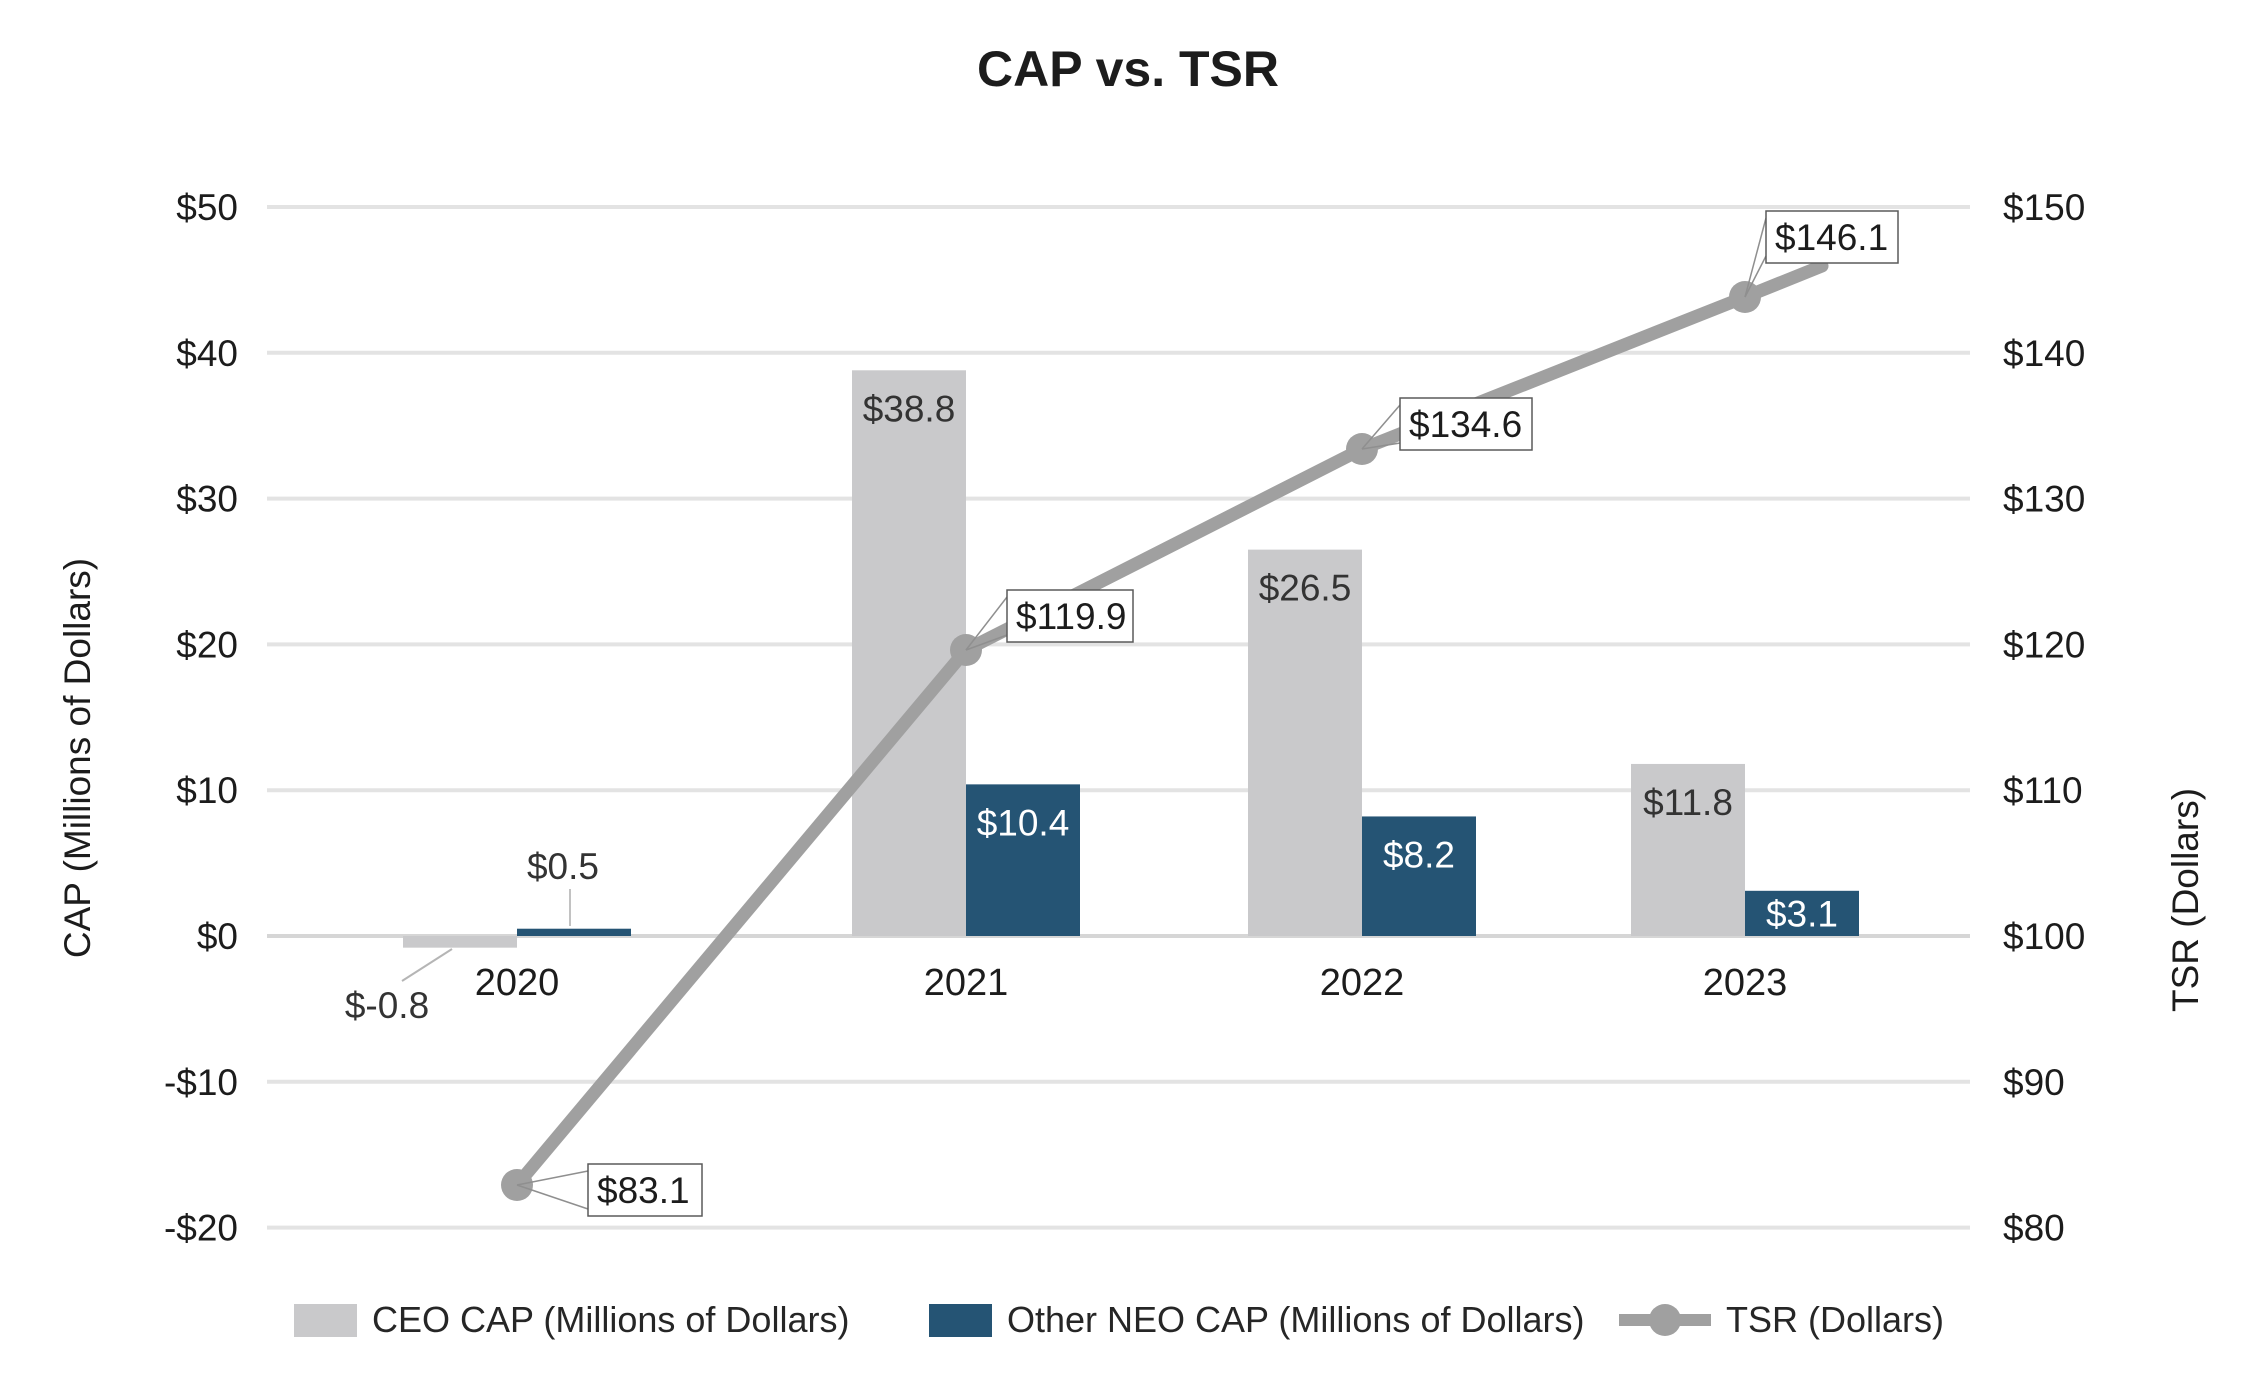  Describe the element at coordinates (2043, 790) in the screenshot. I see `right-axis-tick-label: $110` at that location.